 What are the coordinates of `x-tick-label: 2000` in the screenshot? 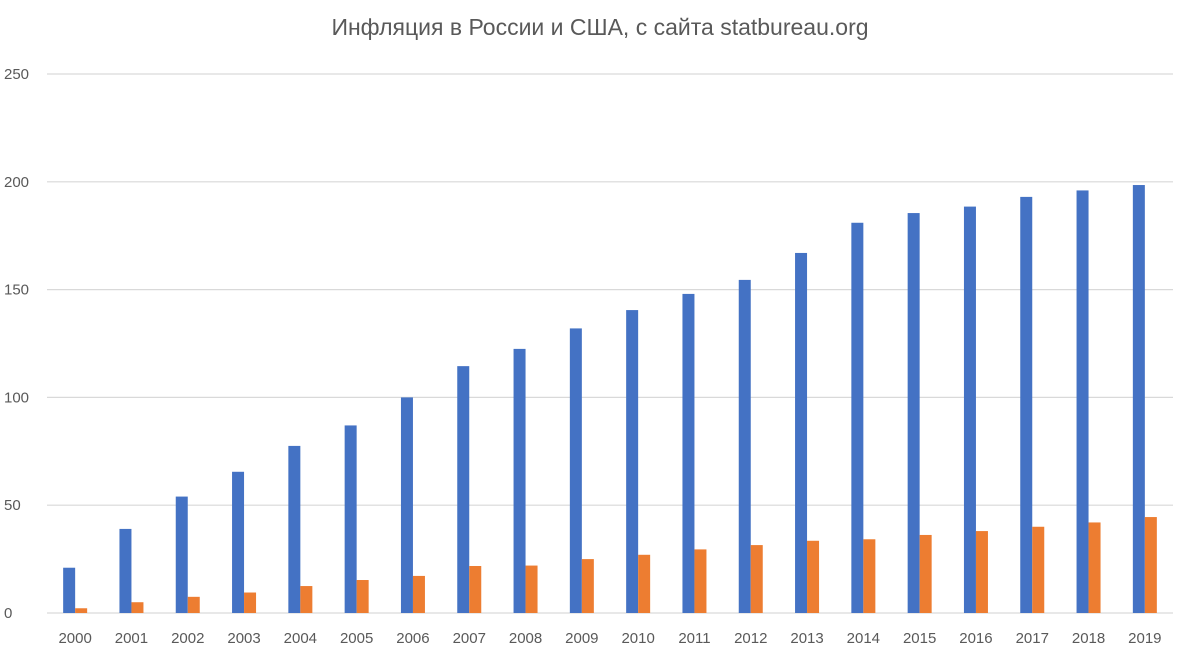 It's located at (74, 638).